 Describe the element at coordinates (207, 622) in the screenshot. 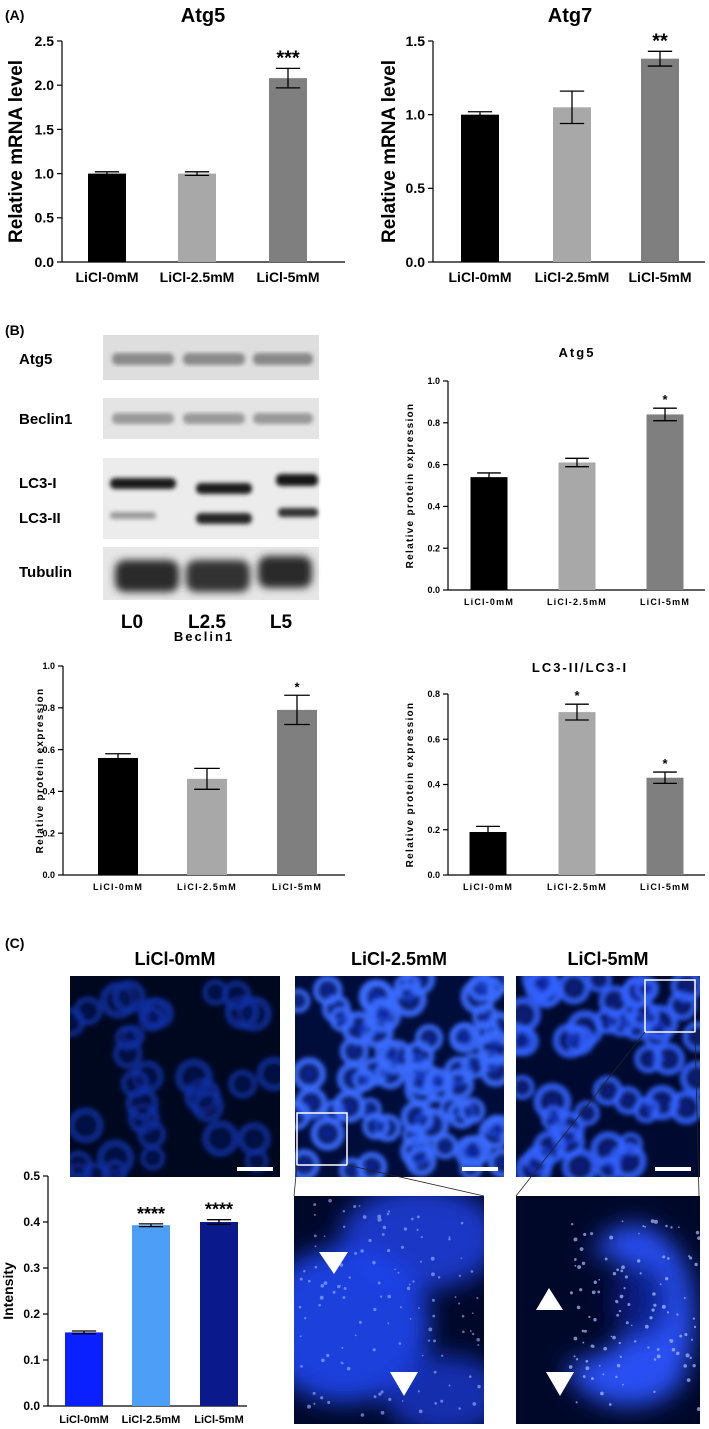

I see `lane-label-l2-5: L2.5` at that location.